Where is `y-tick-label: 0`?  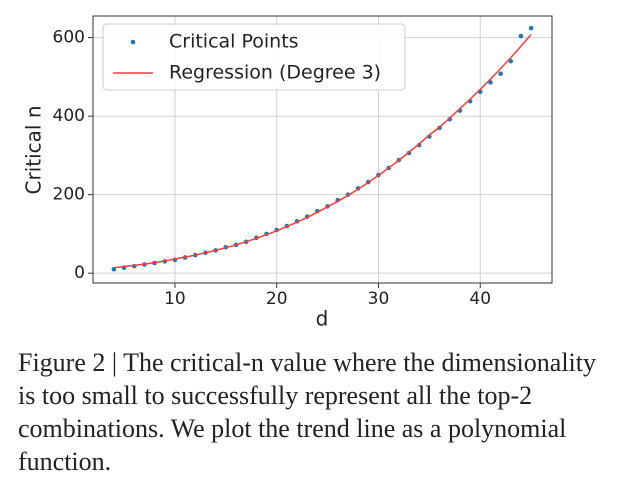
y-tick-label: 0 is located at coordinates (79, 273).